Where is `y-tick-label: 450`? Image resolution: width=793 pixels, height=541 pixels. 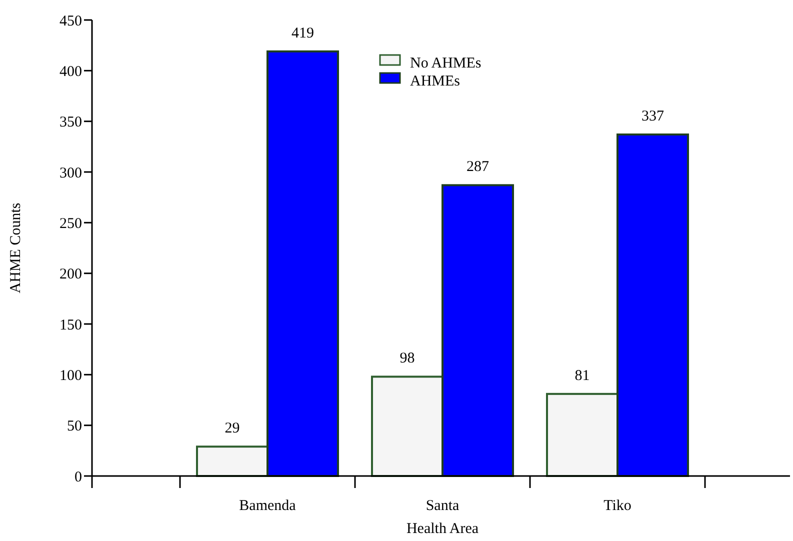 y-tick-label: 450 is located at coordinates (71, 21).